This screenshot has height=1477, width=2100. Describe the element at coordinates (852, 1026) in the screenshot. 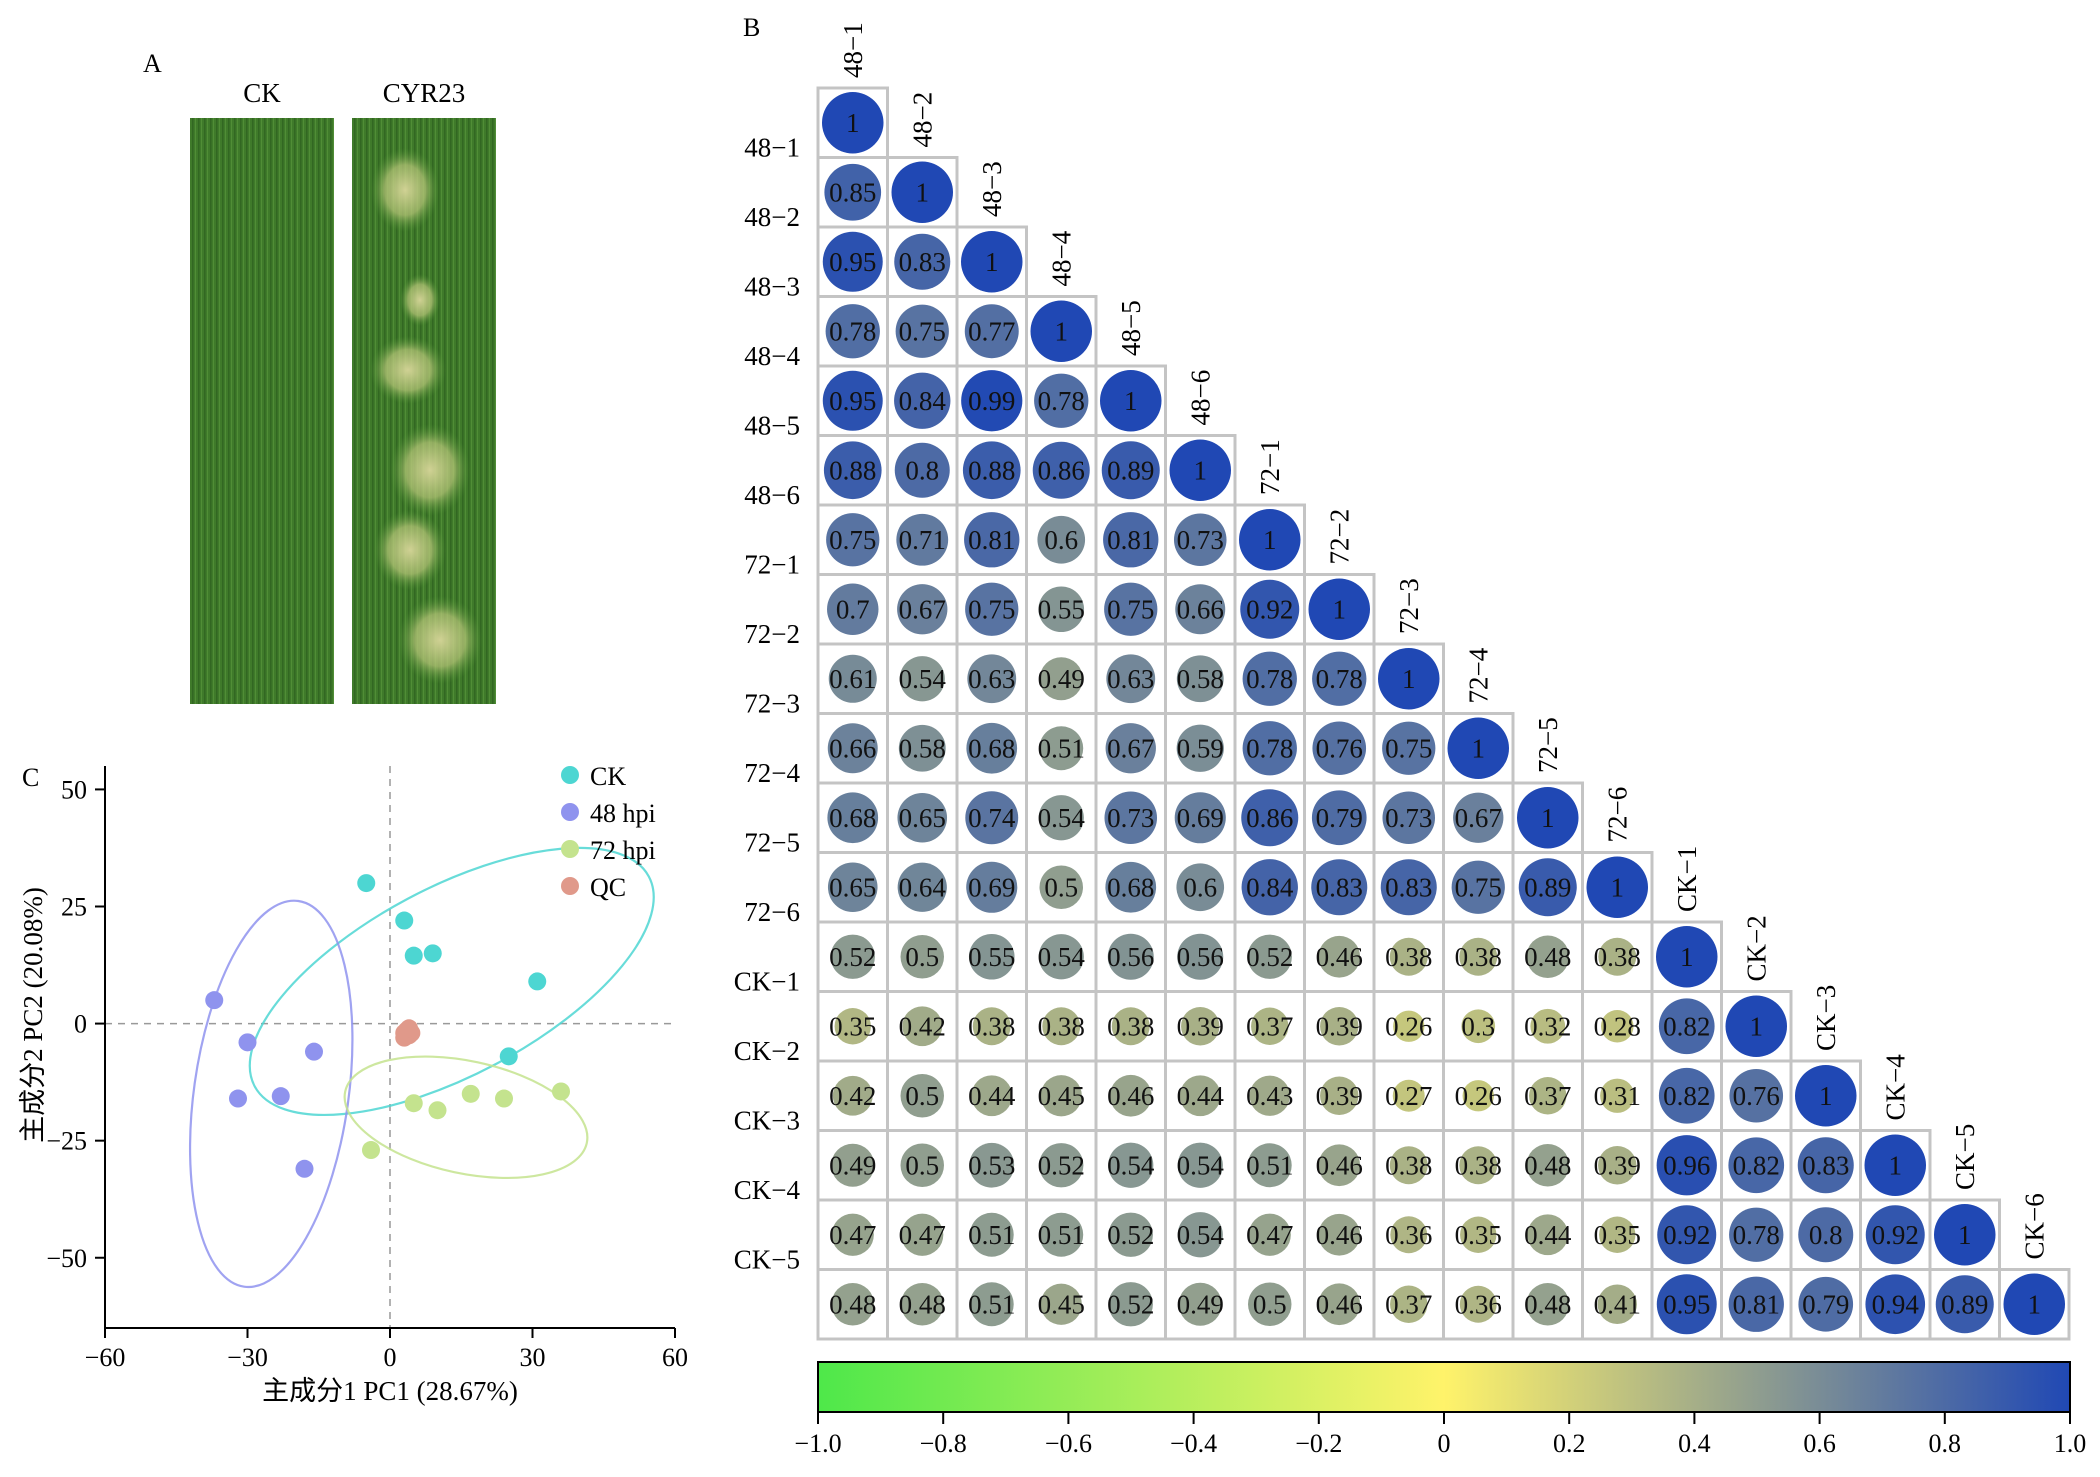

I see `heatmap-value: 0.35` at that location.